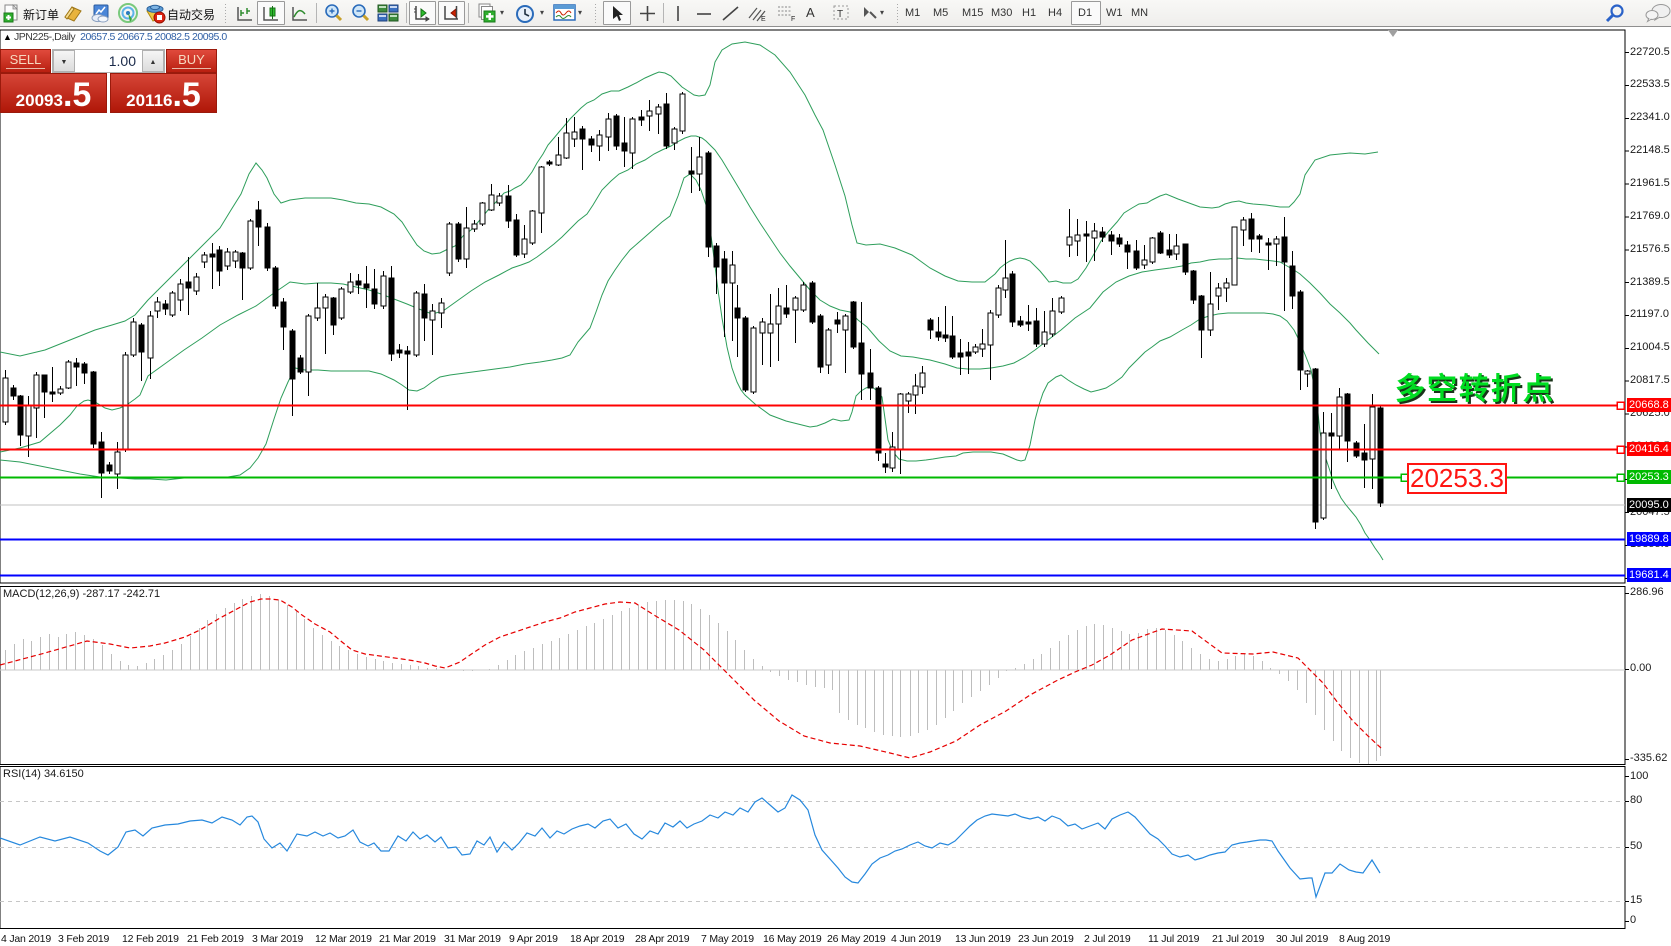  I want to click on svg-text: T, so click(840, 14).